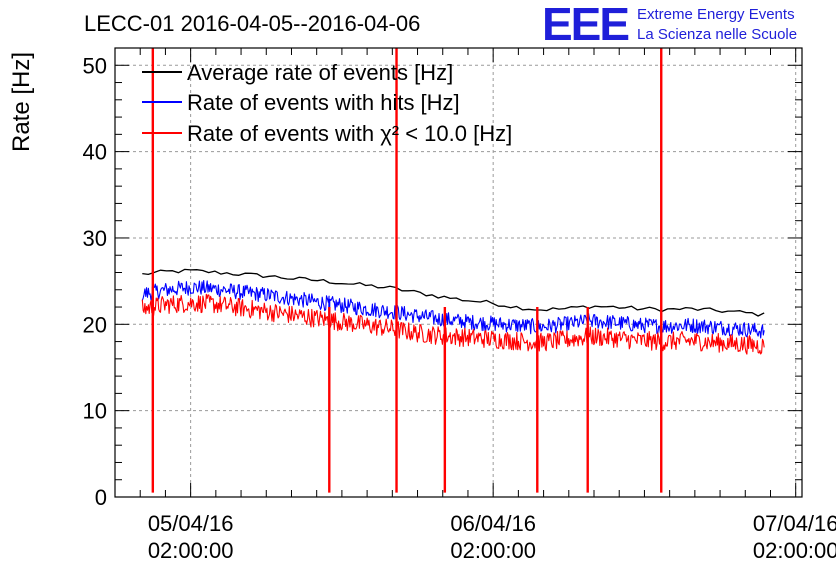 This screenshot has height=572, width=836. What do you see at coordinates (21, 102) in the screenshot?
I see `y-axis-label: Rate [Hz]` at bounding box center [21, 102].